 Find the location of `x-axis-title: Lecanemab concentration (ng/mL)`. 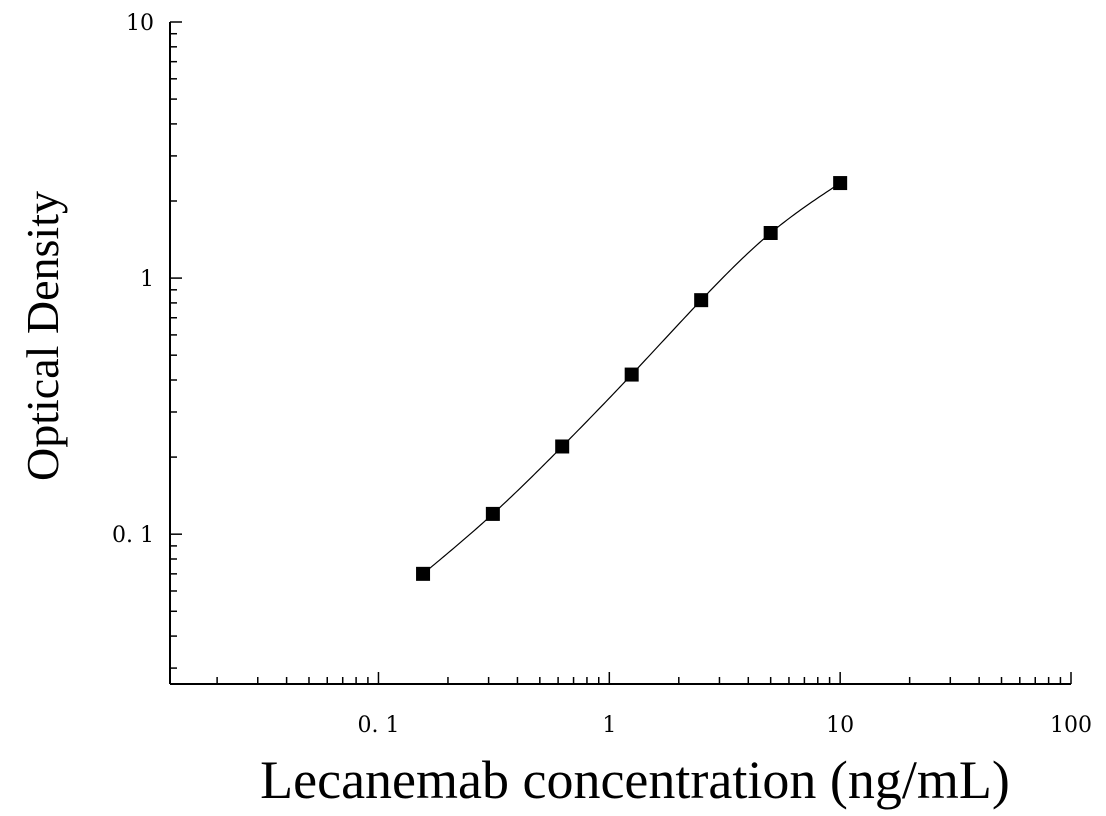

x-axis-title: Lecanemab concentration (ng/mL) is located at coordinates (635, 780).